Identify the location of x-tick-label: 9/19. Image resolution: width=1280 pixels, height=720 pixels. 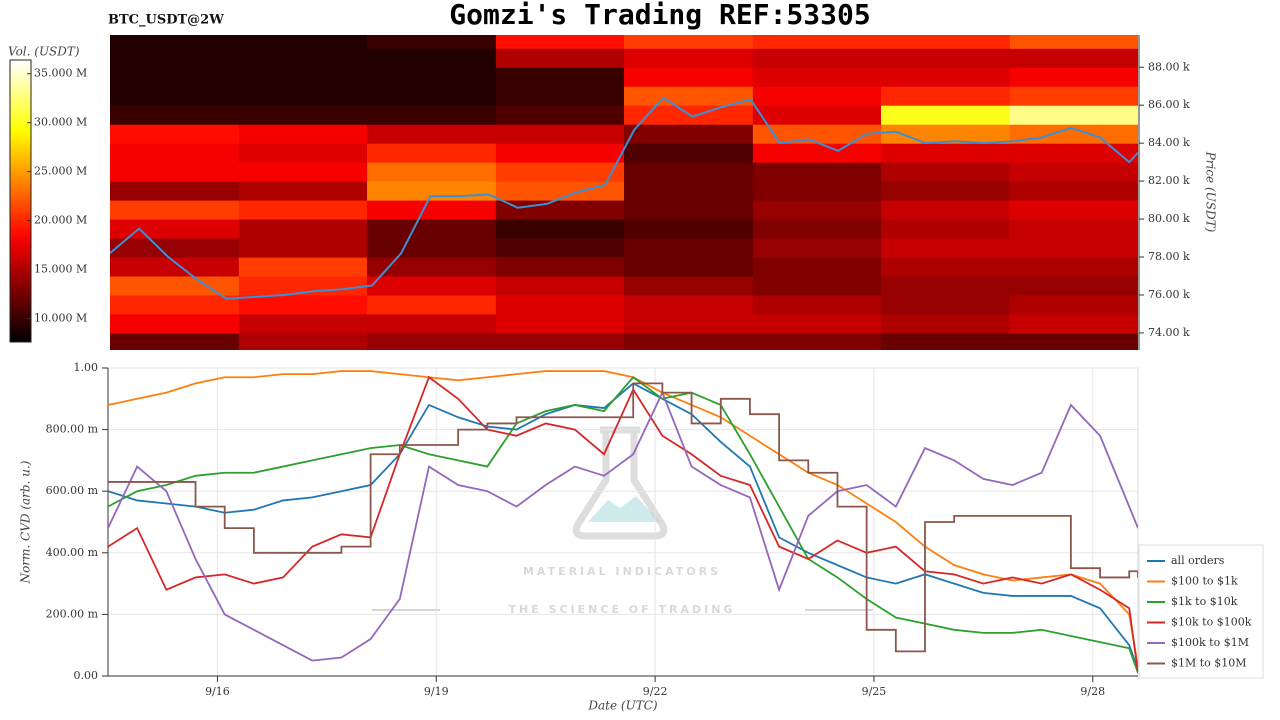
(436, 691).